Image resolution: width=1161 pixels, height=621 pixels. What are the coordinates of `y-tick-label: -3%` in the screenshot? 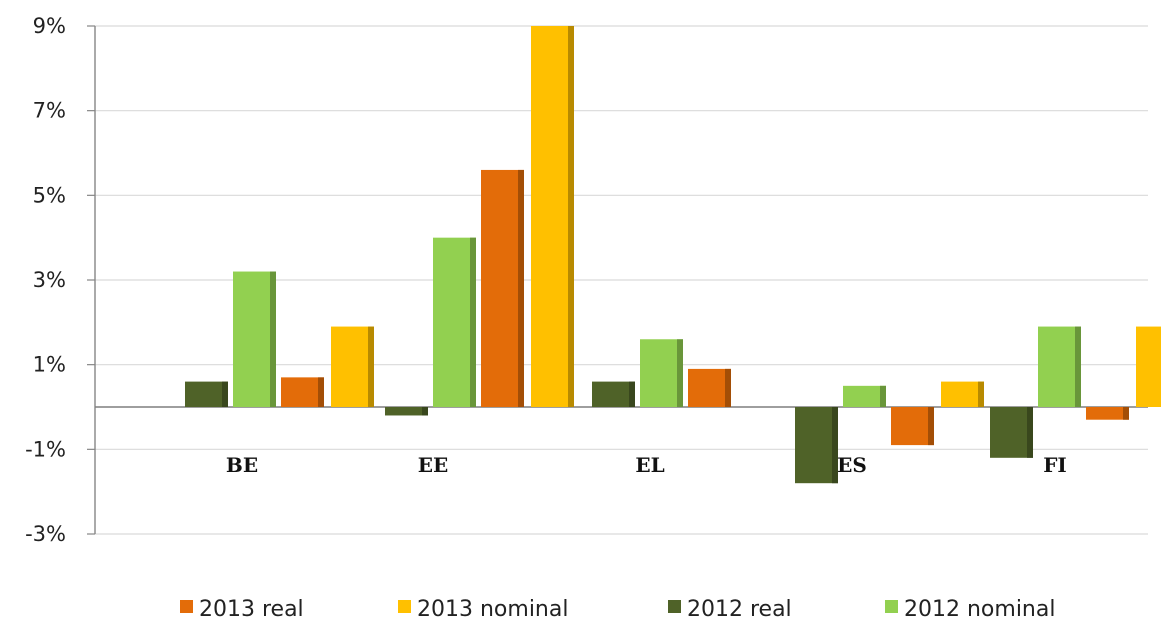 It's located at (45, 534).